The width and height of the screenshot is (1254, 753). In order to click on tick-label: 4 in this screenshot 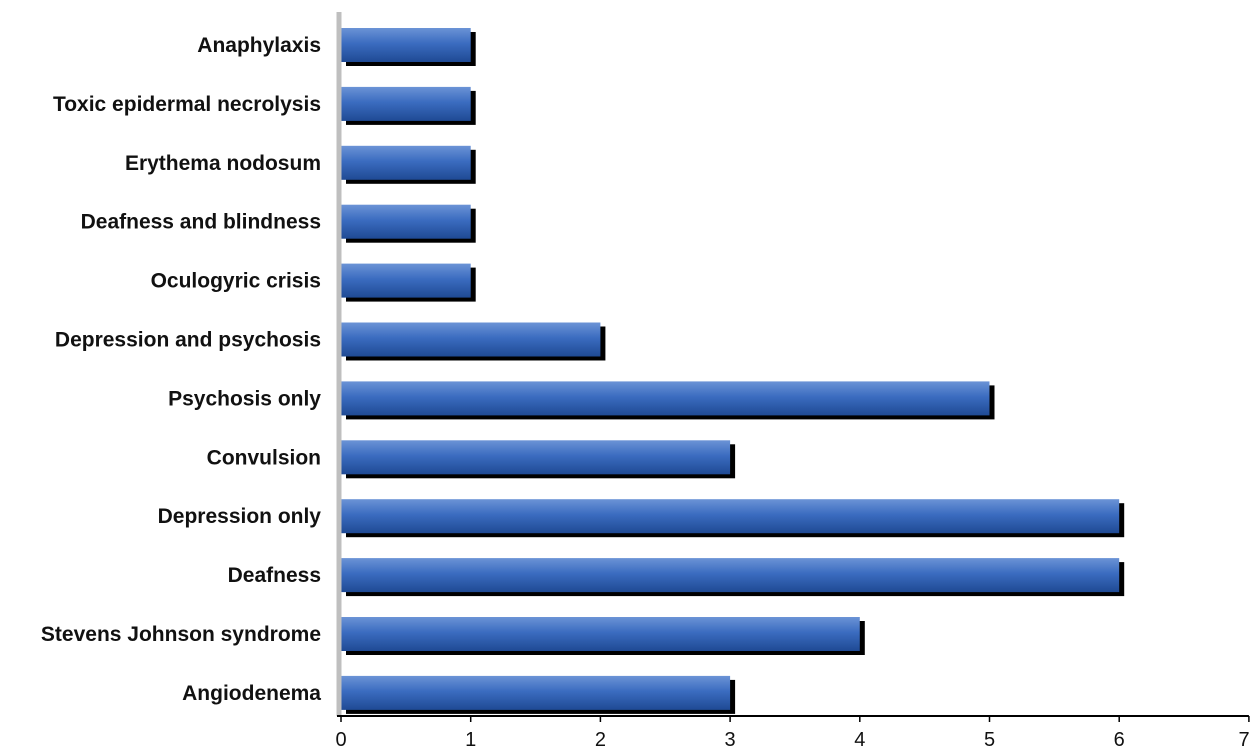, I will do `click(859, 740)`.